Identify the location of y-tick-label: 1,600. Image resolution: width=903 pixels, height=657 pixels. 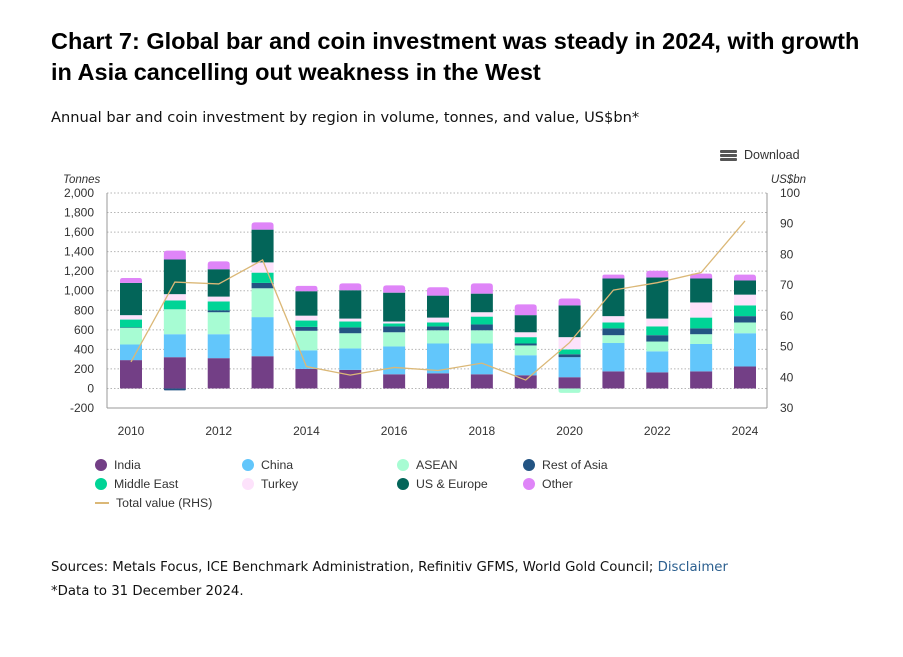
(79, 232).